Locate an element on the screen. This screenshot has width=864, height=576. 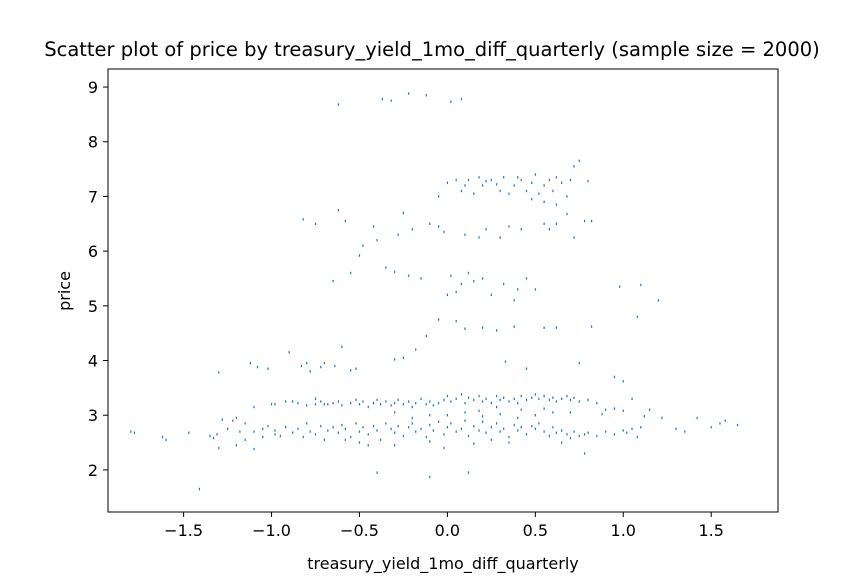
y-tick-label: 2 is located at coordinates (93, 470).